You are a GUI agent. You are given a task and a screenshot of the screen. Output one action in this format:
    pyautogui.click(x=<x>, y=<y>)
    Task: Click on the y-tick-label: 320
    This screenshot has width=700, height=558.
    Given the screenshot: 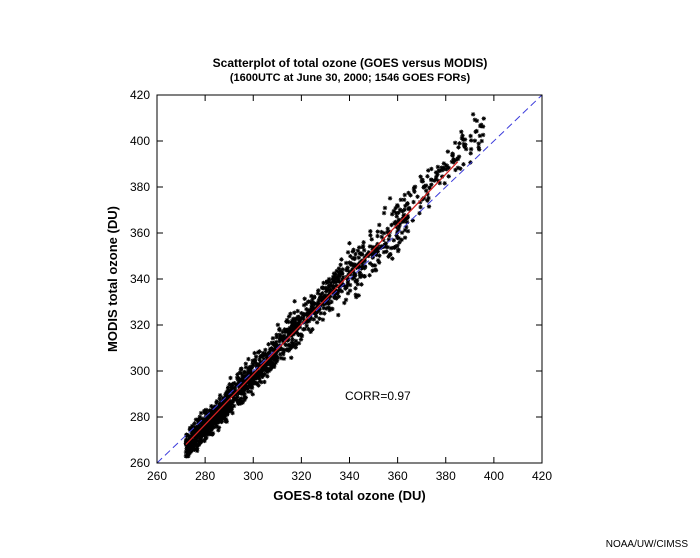 What is the action you would take?
    pyautogui.click(x=140, y=325)
    